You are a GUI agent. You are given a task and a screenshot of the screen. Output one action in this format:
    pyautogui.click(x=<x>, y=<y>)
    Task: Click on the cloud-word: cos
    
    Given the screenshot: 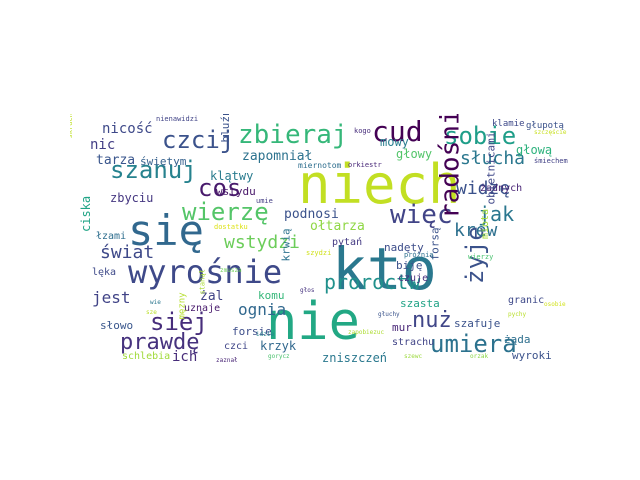 What is the action you would take?
    pyautogui.click(x=220, y=188)
    